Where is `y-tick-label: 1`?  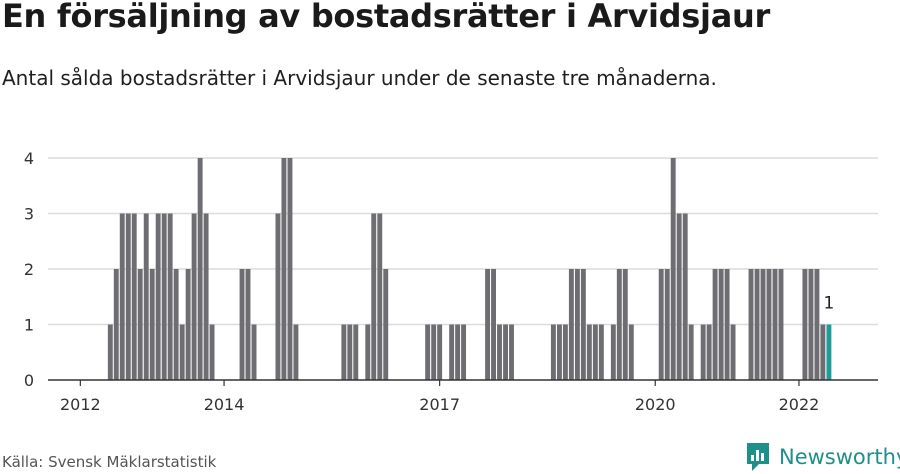
y-tick-label: 1 is located at coordinates (29, 325).